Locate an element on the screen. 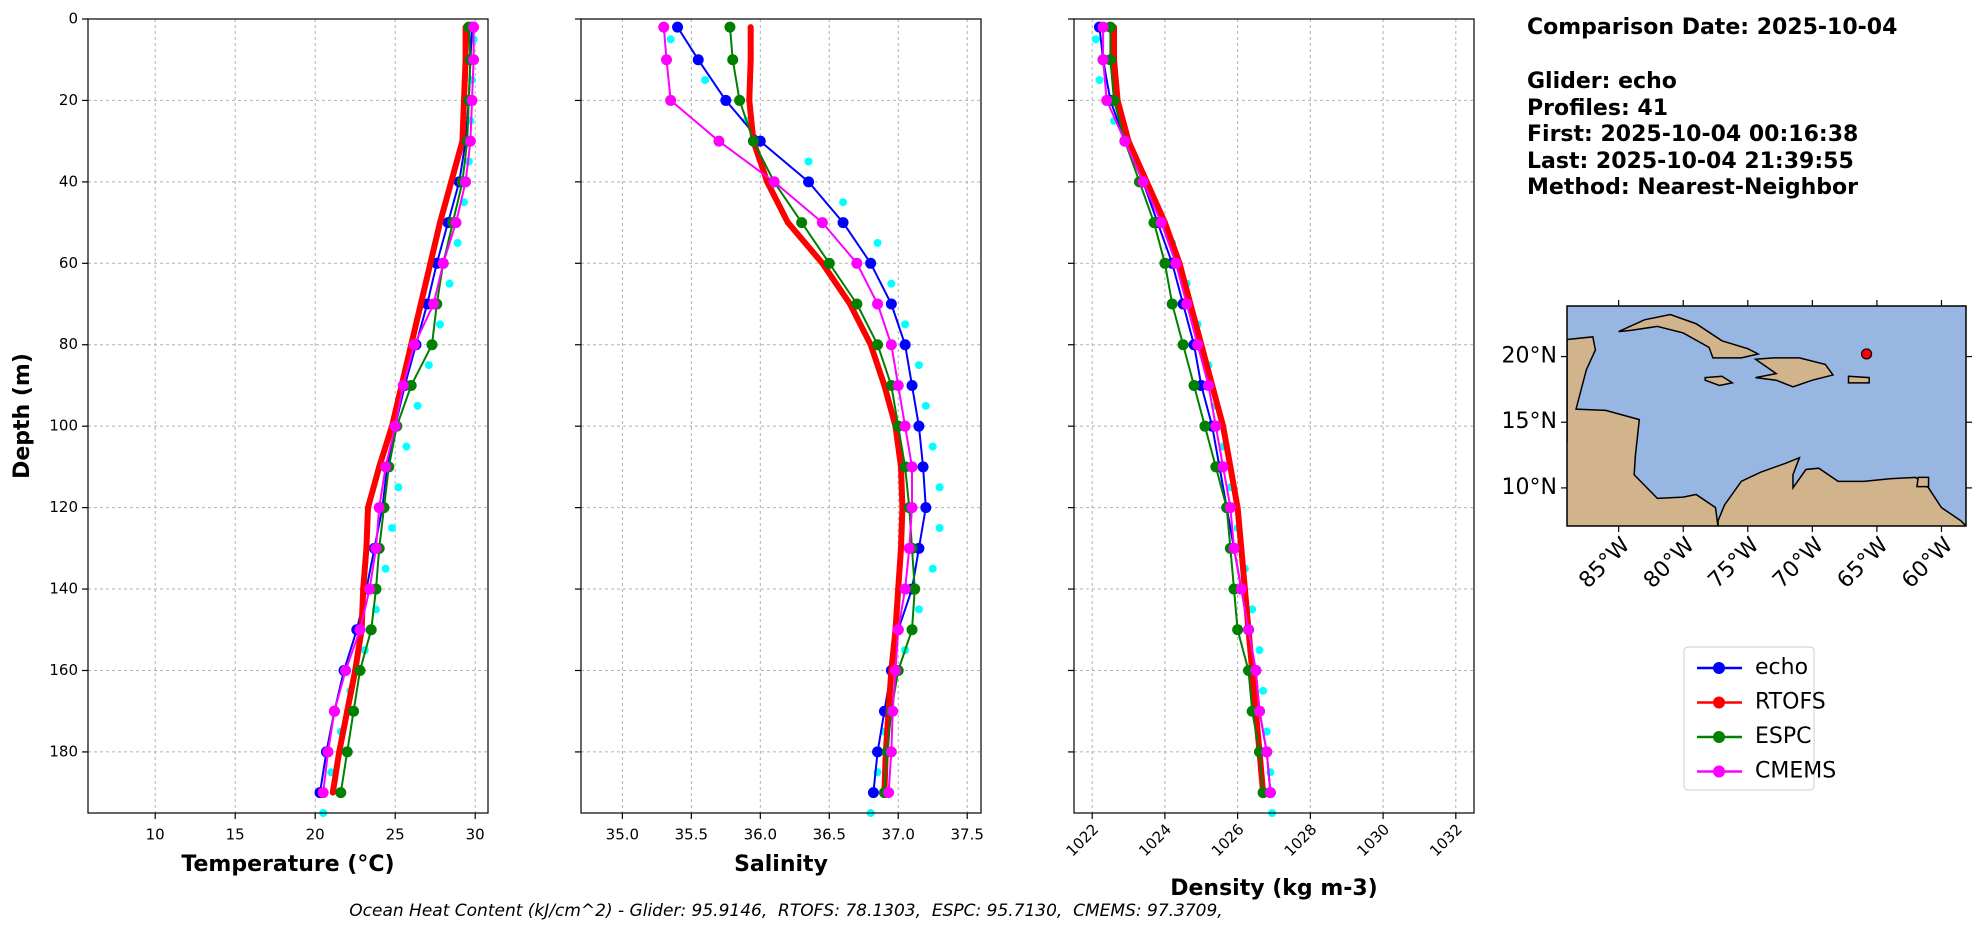 The width and height of the screenshot is (1982, 934). glider-location is located at coordinates (1866, 354).